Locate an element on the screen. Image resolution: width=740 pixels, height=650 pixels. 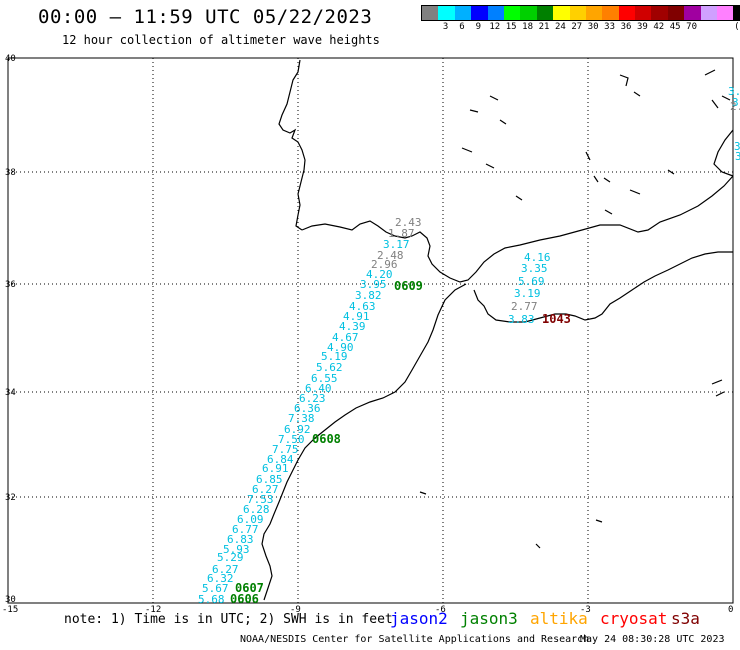
wave-height-label: 5.19 is located at coordinates (334, 356).